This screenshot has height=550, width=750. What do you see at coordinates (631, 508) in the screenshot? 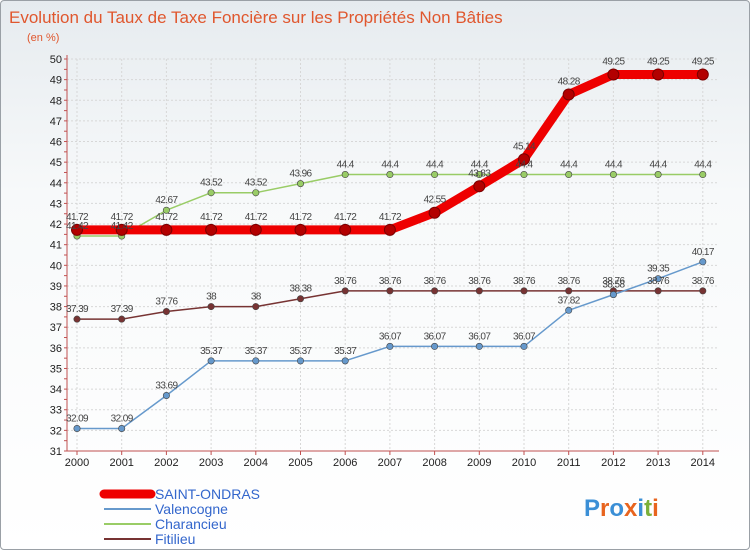
I see `logo-letter: x` at bounding box center [631, 508].